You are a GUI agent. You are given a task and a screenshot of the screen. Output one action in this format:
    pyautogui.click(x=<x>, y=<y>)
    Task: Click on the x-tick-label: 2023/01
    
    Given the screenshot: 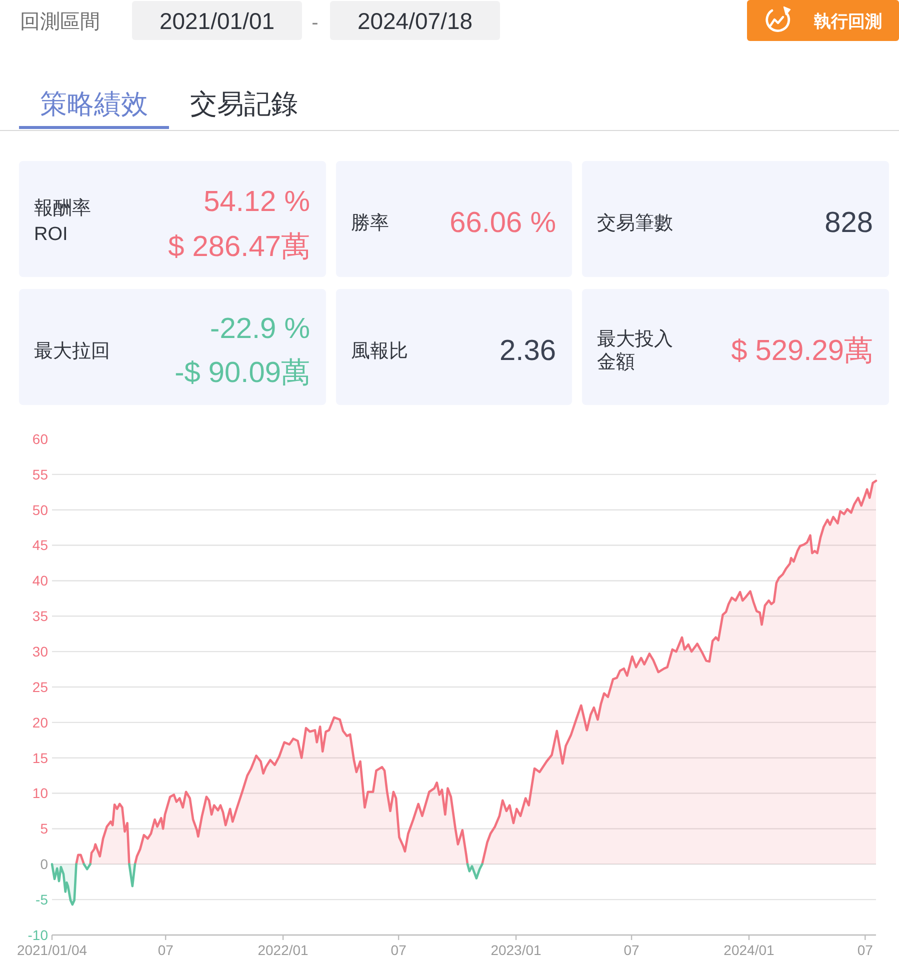 What is the action you would take?
    pyautogui.click(x=516, y=950)
    